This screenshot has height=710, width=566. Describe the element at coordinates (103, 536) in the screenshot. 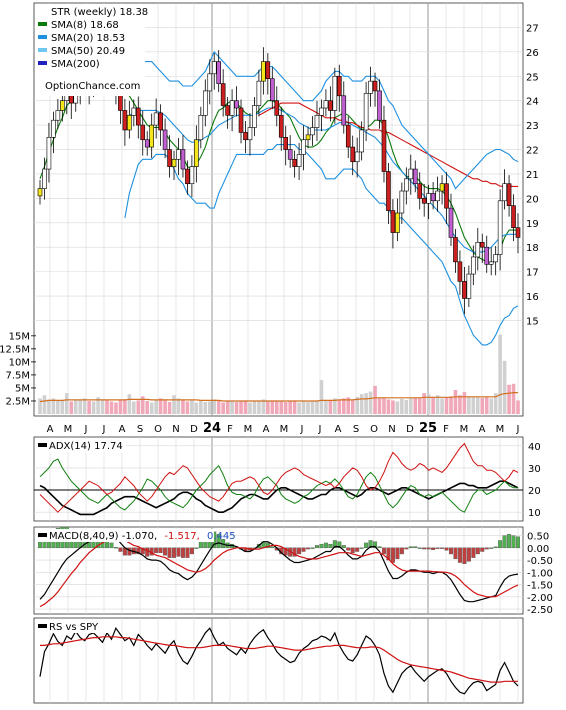

I see `macd-title-values: MACD(8,40,9) -1.070,` at that location.